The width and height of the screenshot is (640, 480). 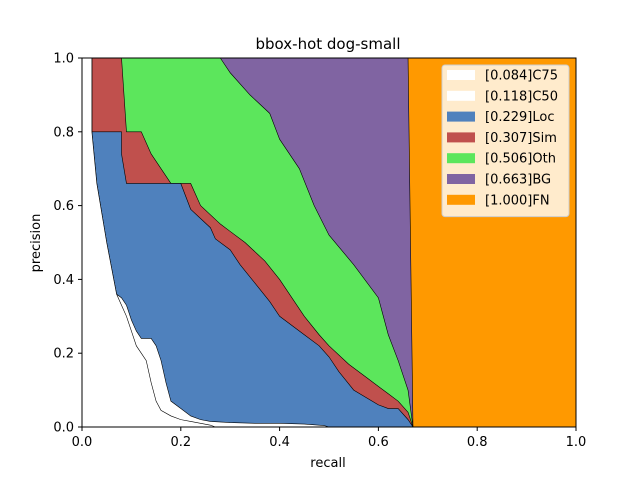 What do you see at coordinates (63, 132) in the screenshot?
I see `y-tick-label: 0.8` at bounding box center [63, 132].